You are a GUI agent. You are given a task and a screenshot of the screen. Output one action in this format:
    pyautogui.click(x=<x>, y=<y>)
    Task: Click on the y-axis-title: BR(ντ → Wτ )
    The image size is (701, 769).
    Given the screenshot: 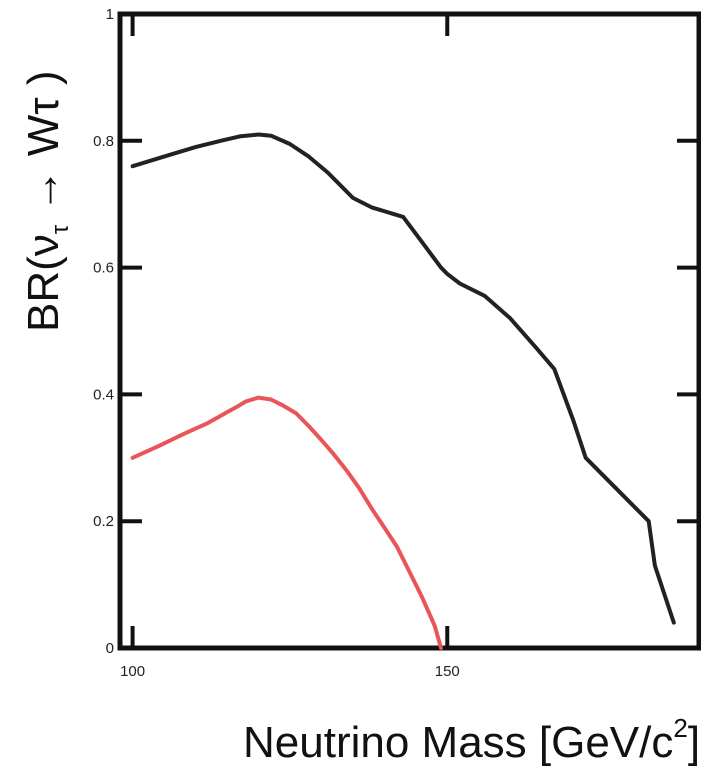 What is the action you would take?
    pyautogui.click(x=46, y=201)
    